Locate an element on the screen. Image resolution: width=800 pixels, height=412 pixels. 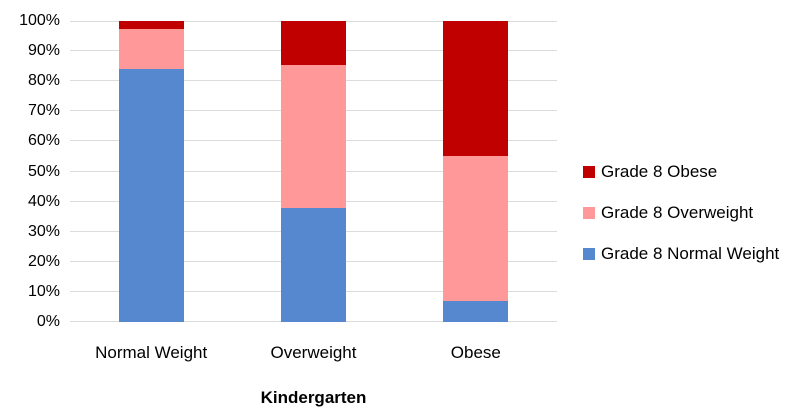
legend-label: Grade 8 Overweight is located at coordinates (677, 212).